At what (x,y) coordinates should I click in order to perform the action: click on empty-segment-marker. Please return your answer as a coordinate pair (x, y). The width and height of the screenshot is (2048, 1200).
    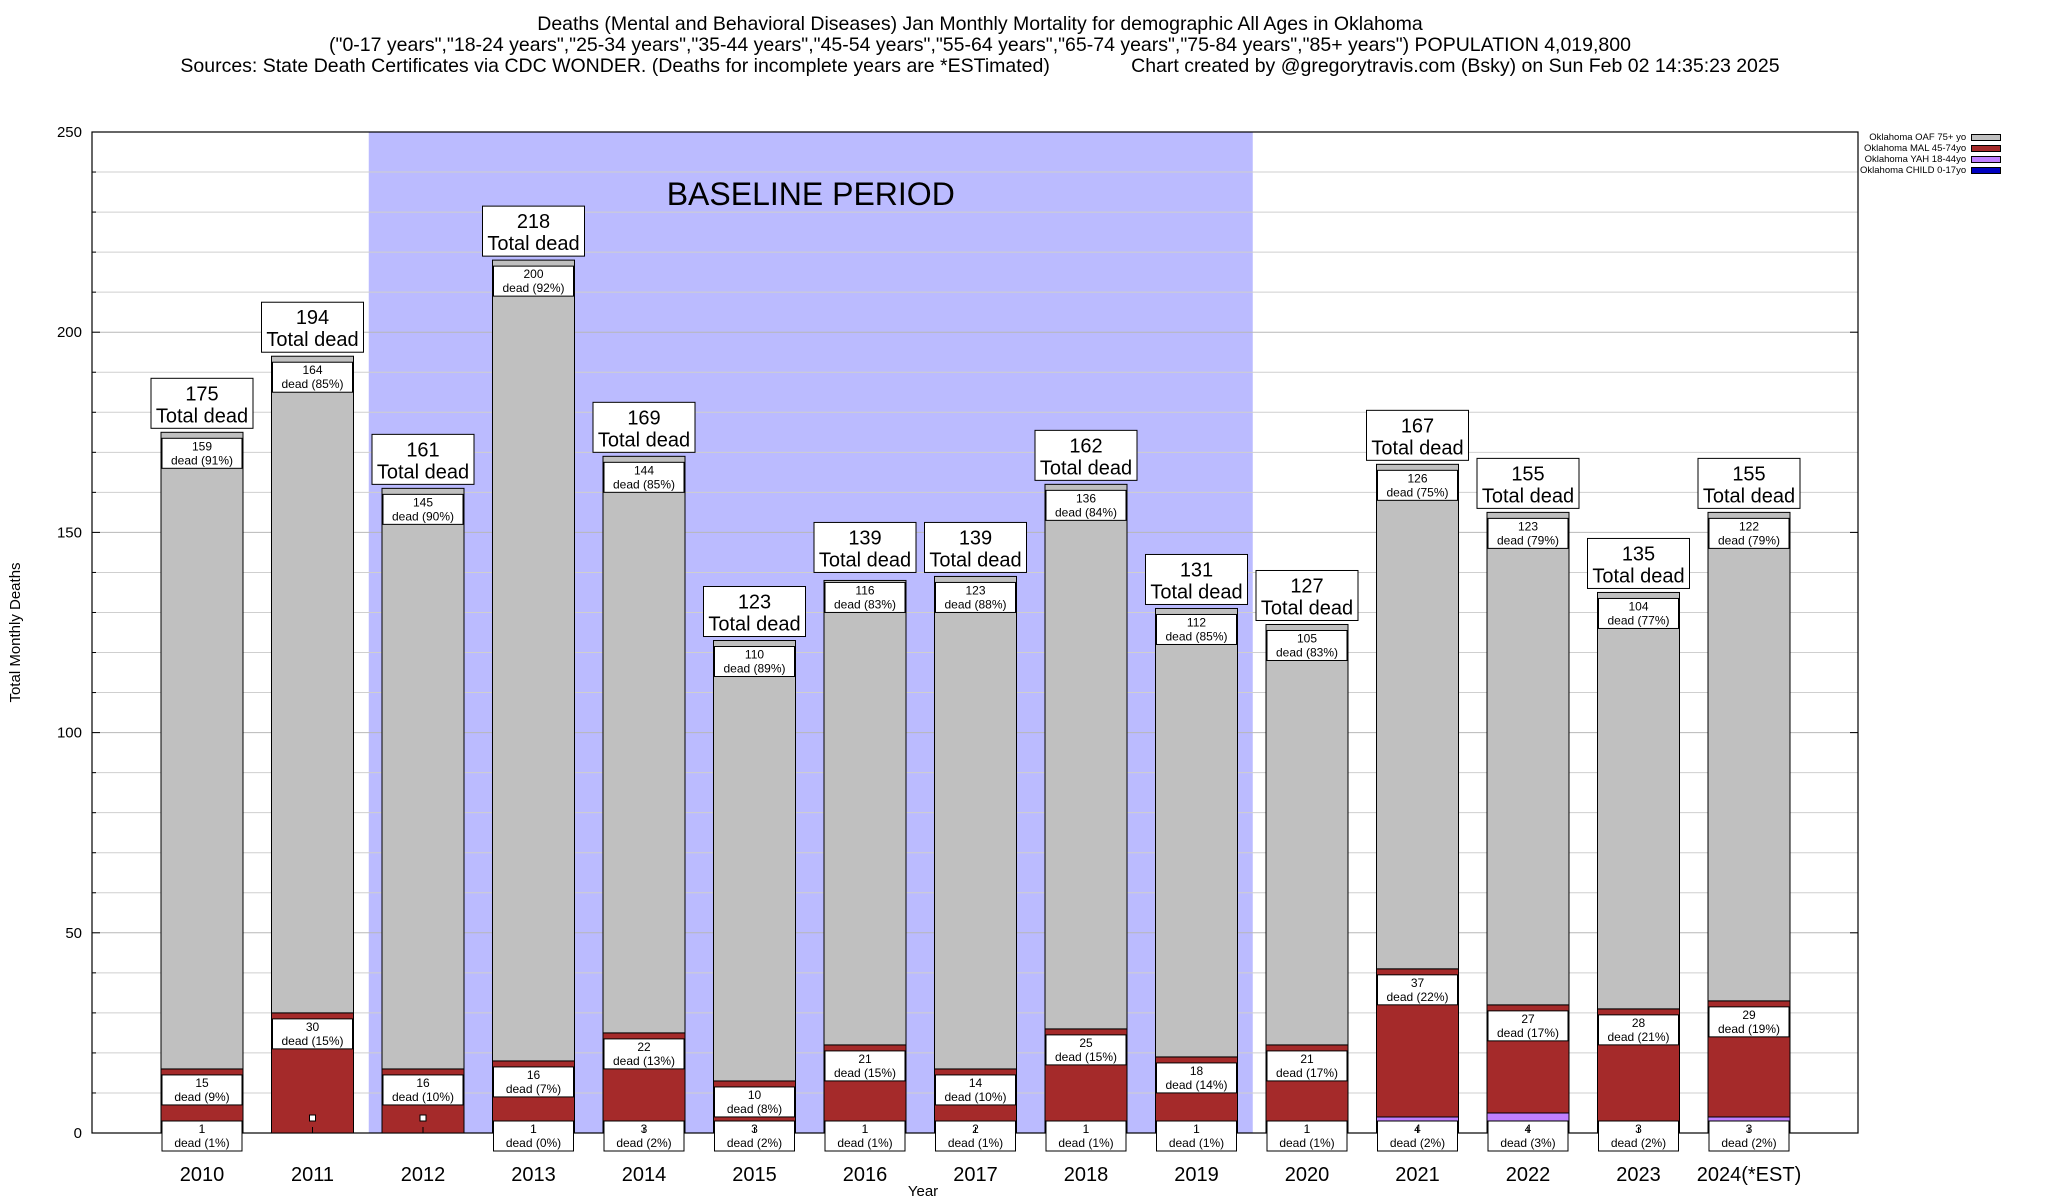
    Looking at the image, I should click on (423, 1118).